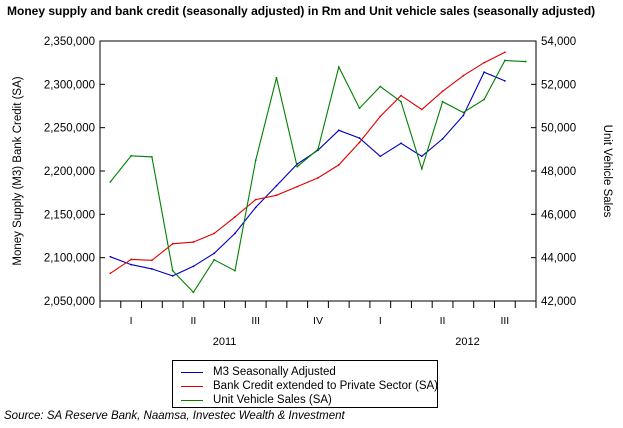 This screenshot has width=623, height=428. Describe the element at coordinates (558, 215) in the screenshot. I see `right-axis-tick-label: 46,000` at that location.